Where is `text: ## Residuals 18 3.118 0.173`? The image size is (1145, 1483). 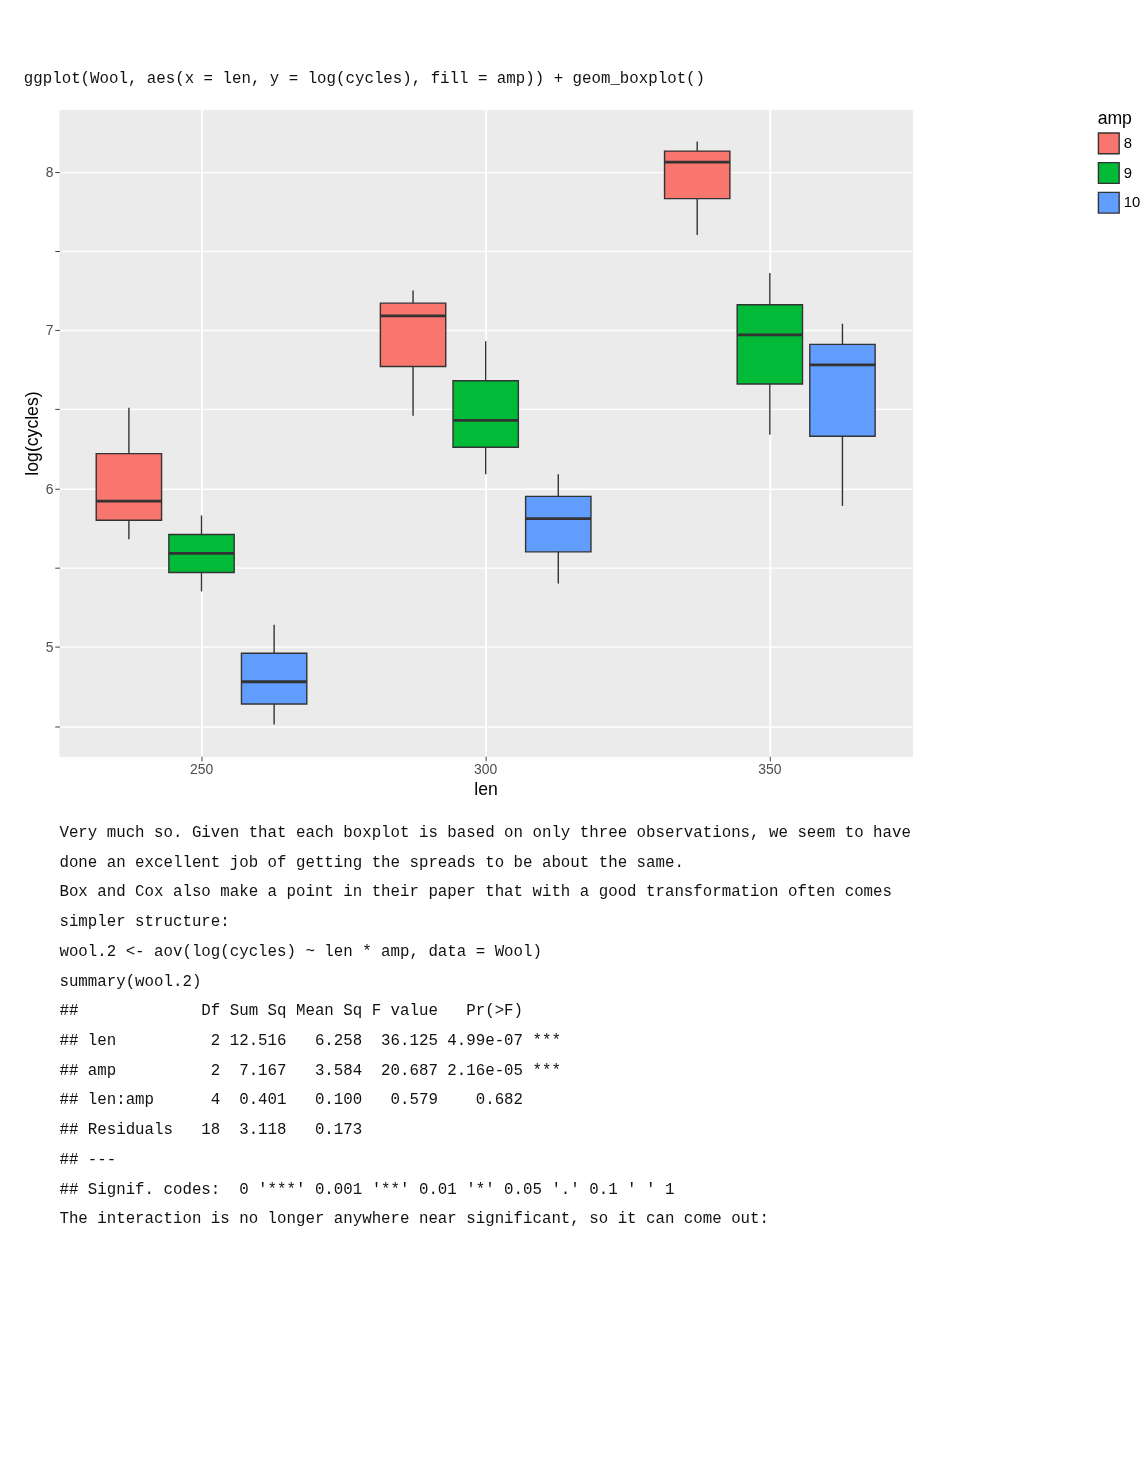
text: ## Residuals 18 3.118 0.173 is located at coordinates (211, 1130).